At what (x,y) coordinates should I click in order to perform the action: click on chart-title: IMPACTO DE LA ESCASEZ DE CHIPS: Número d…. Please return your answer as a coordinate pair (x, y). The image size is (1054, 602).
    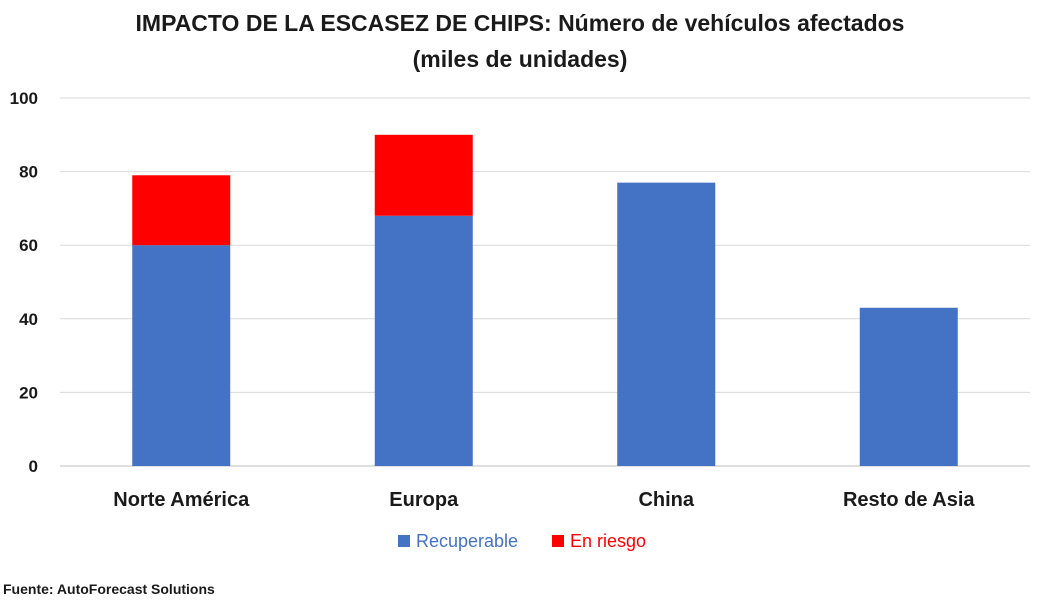
    Looking at the image, I should click on (520, 23).